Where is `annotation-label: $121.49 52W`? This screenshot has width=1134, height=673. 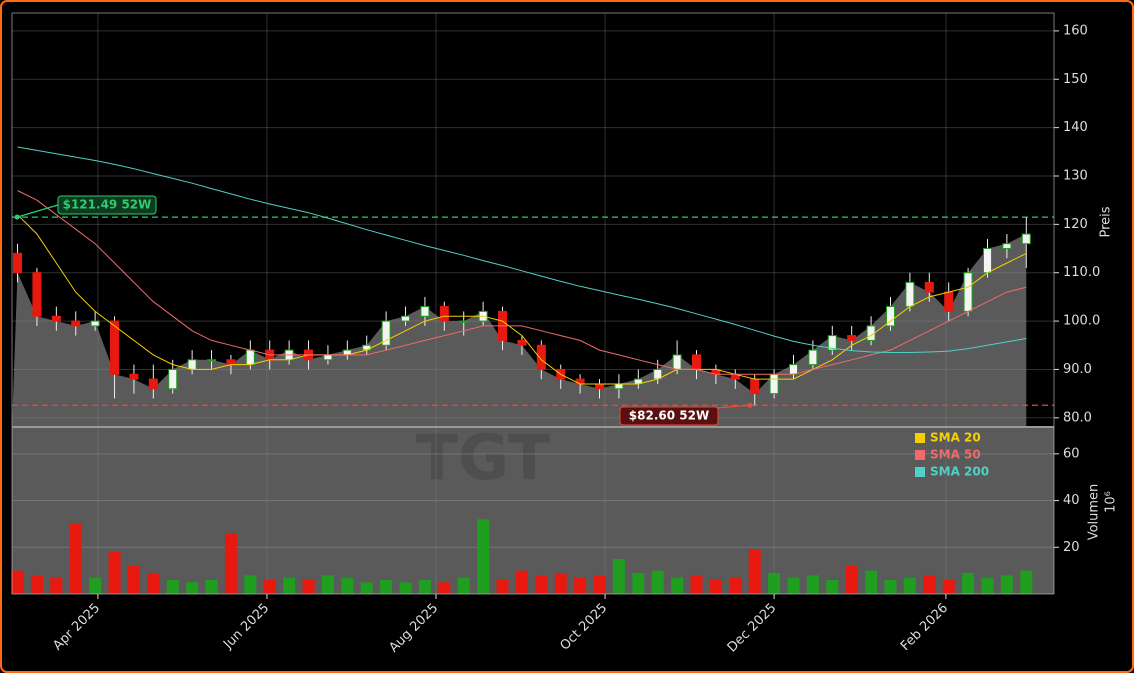
annotation-label: $121.49 52W is located at coordinates (107, 205).